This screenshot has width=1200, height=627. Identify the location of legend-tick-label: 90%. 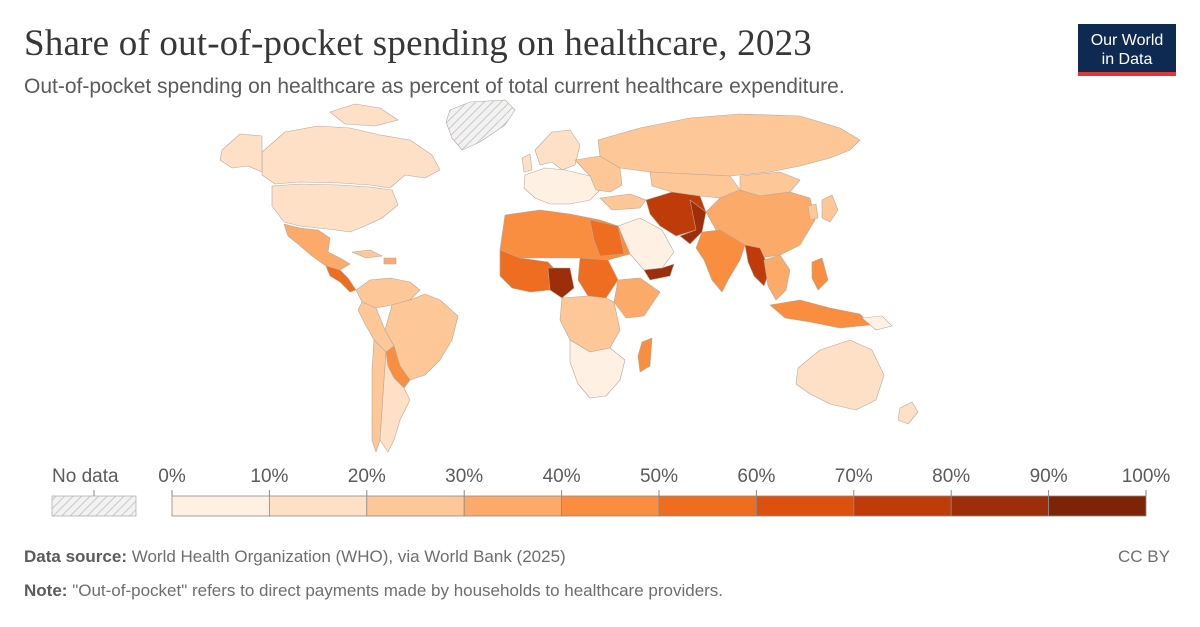
(1048, 476).